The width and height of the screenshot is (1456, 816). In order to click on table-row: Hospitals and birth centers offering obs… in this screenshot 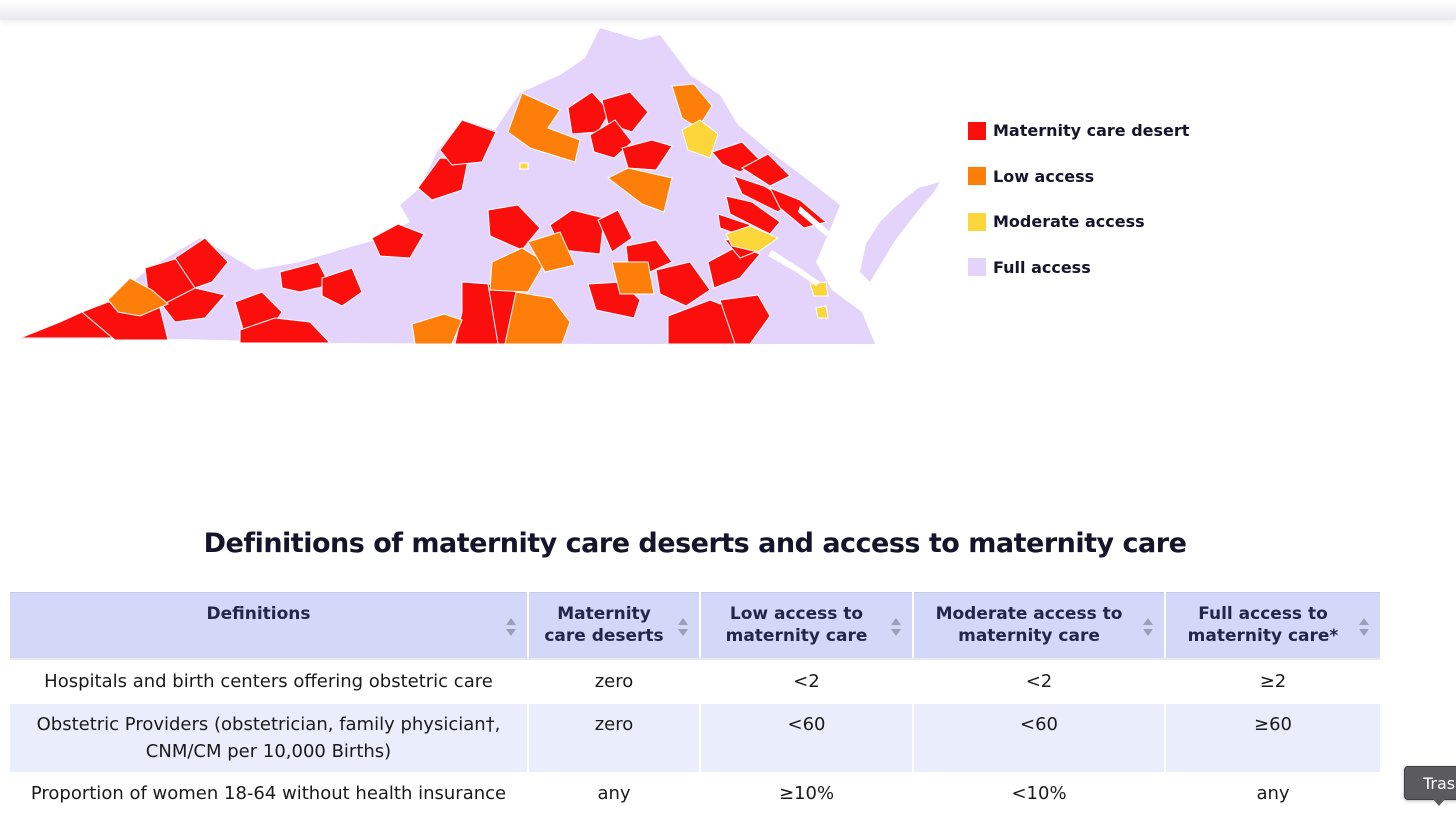, I will do `click(695, 682)`.